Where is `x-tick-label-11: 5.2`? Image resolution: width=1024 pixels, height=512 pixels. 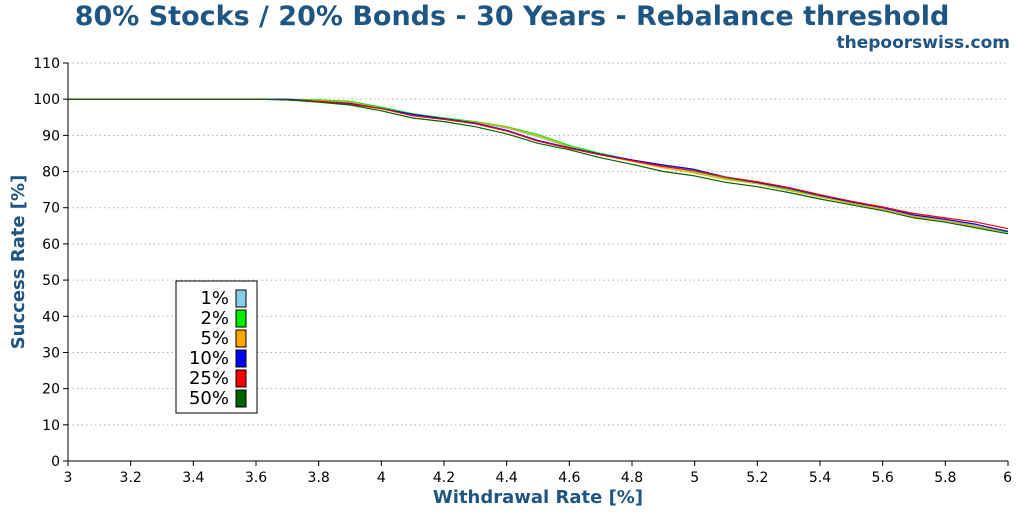
x-tick-label-11: 5.2 is located at coordinates (757, 478).